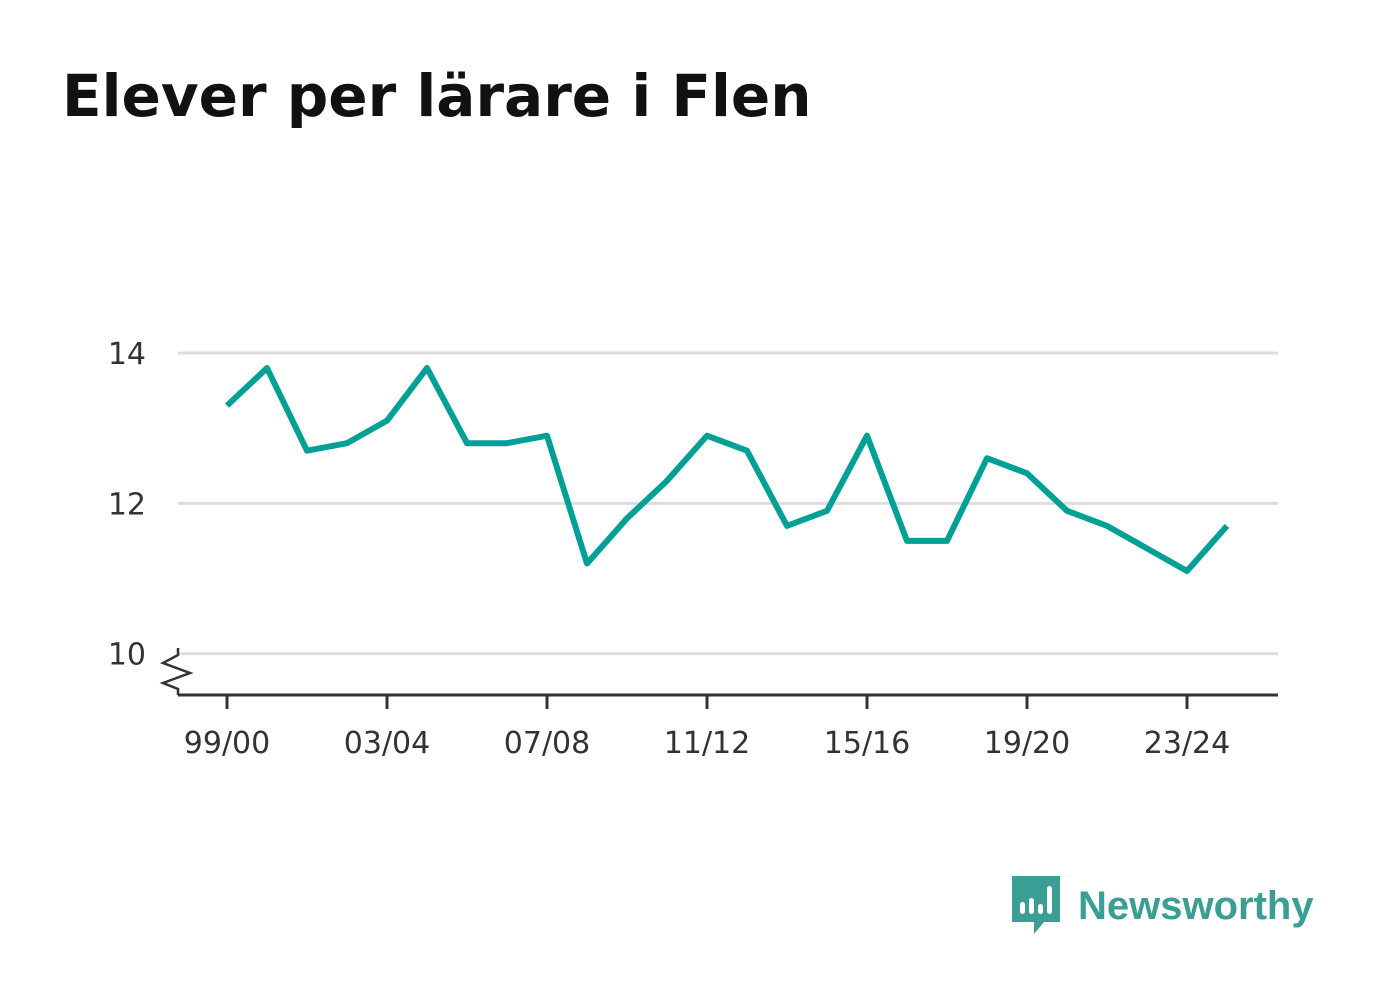 This screenshot has width=1382, height=999. Describe the element at coordinates (1187, 743) in the screenshot. I see `x-tick-label: 23/24` at that location.